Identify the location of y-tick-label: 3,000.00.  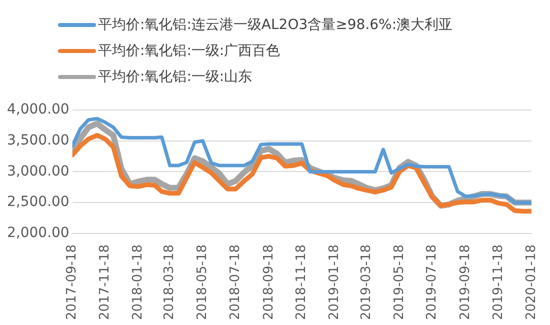
(38, 171).